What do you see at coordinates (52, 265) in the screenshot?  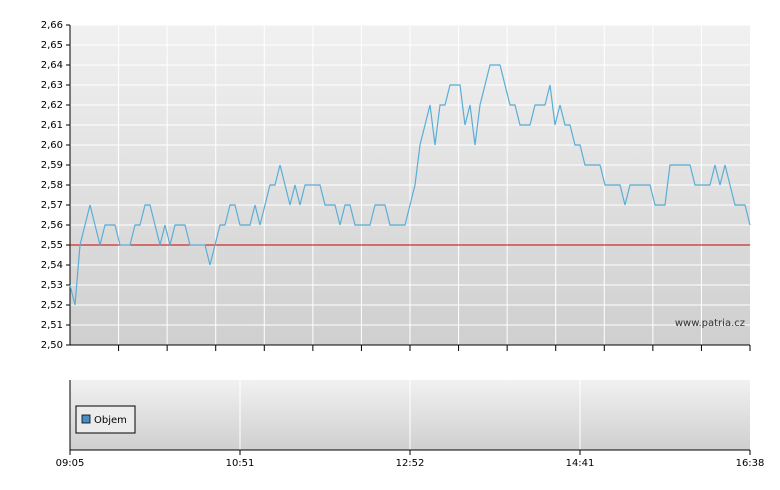 I see `y-tick-label: 2,54` at bounding box center [52, 265].